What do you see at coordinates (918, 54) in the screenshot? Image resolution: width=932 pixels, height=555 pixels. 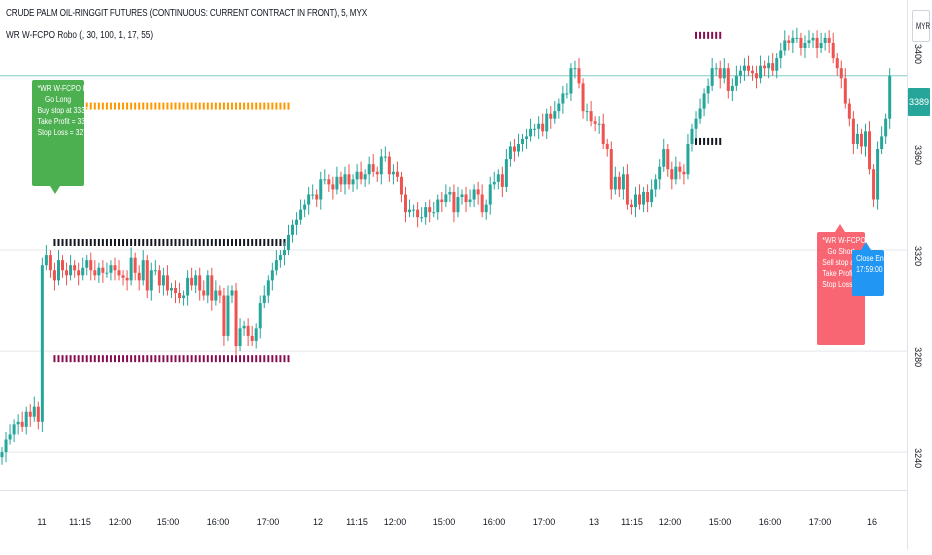 I see `y-tick-label: 3400` at bounding box center [918, 54].